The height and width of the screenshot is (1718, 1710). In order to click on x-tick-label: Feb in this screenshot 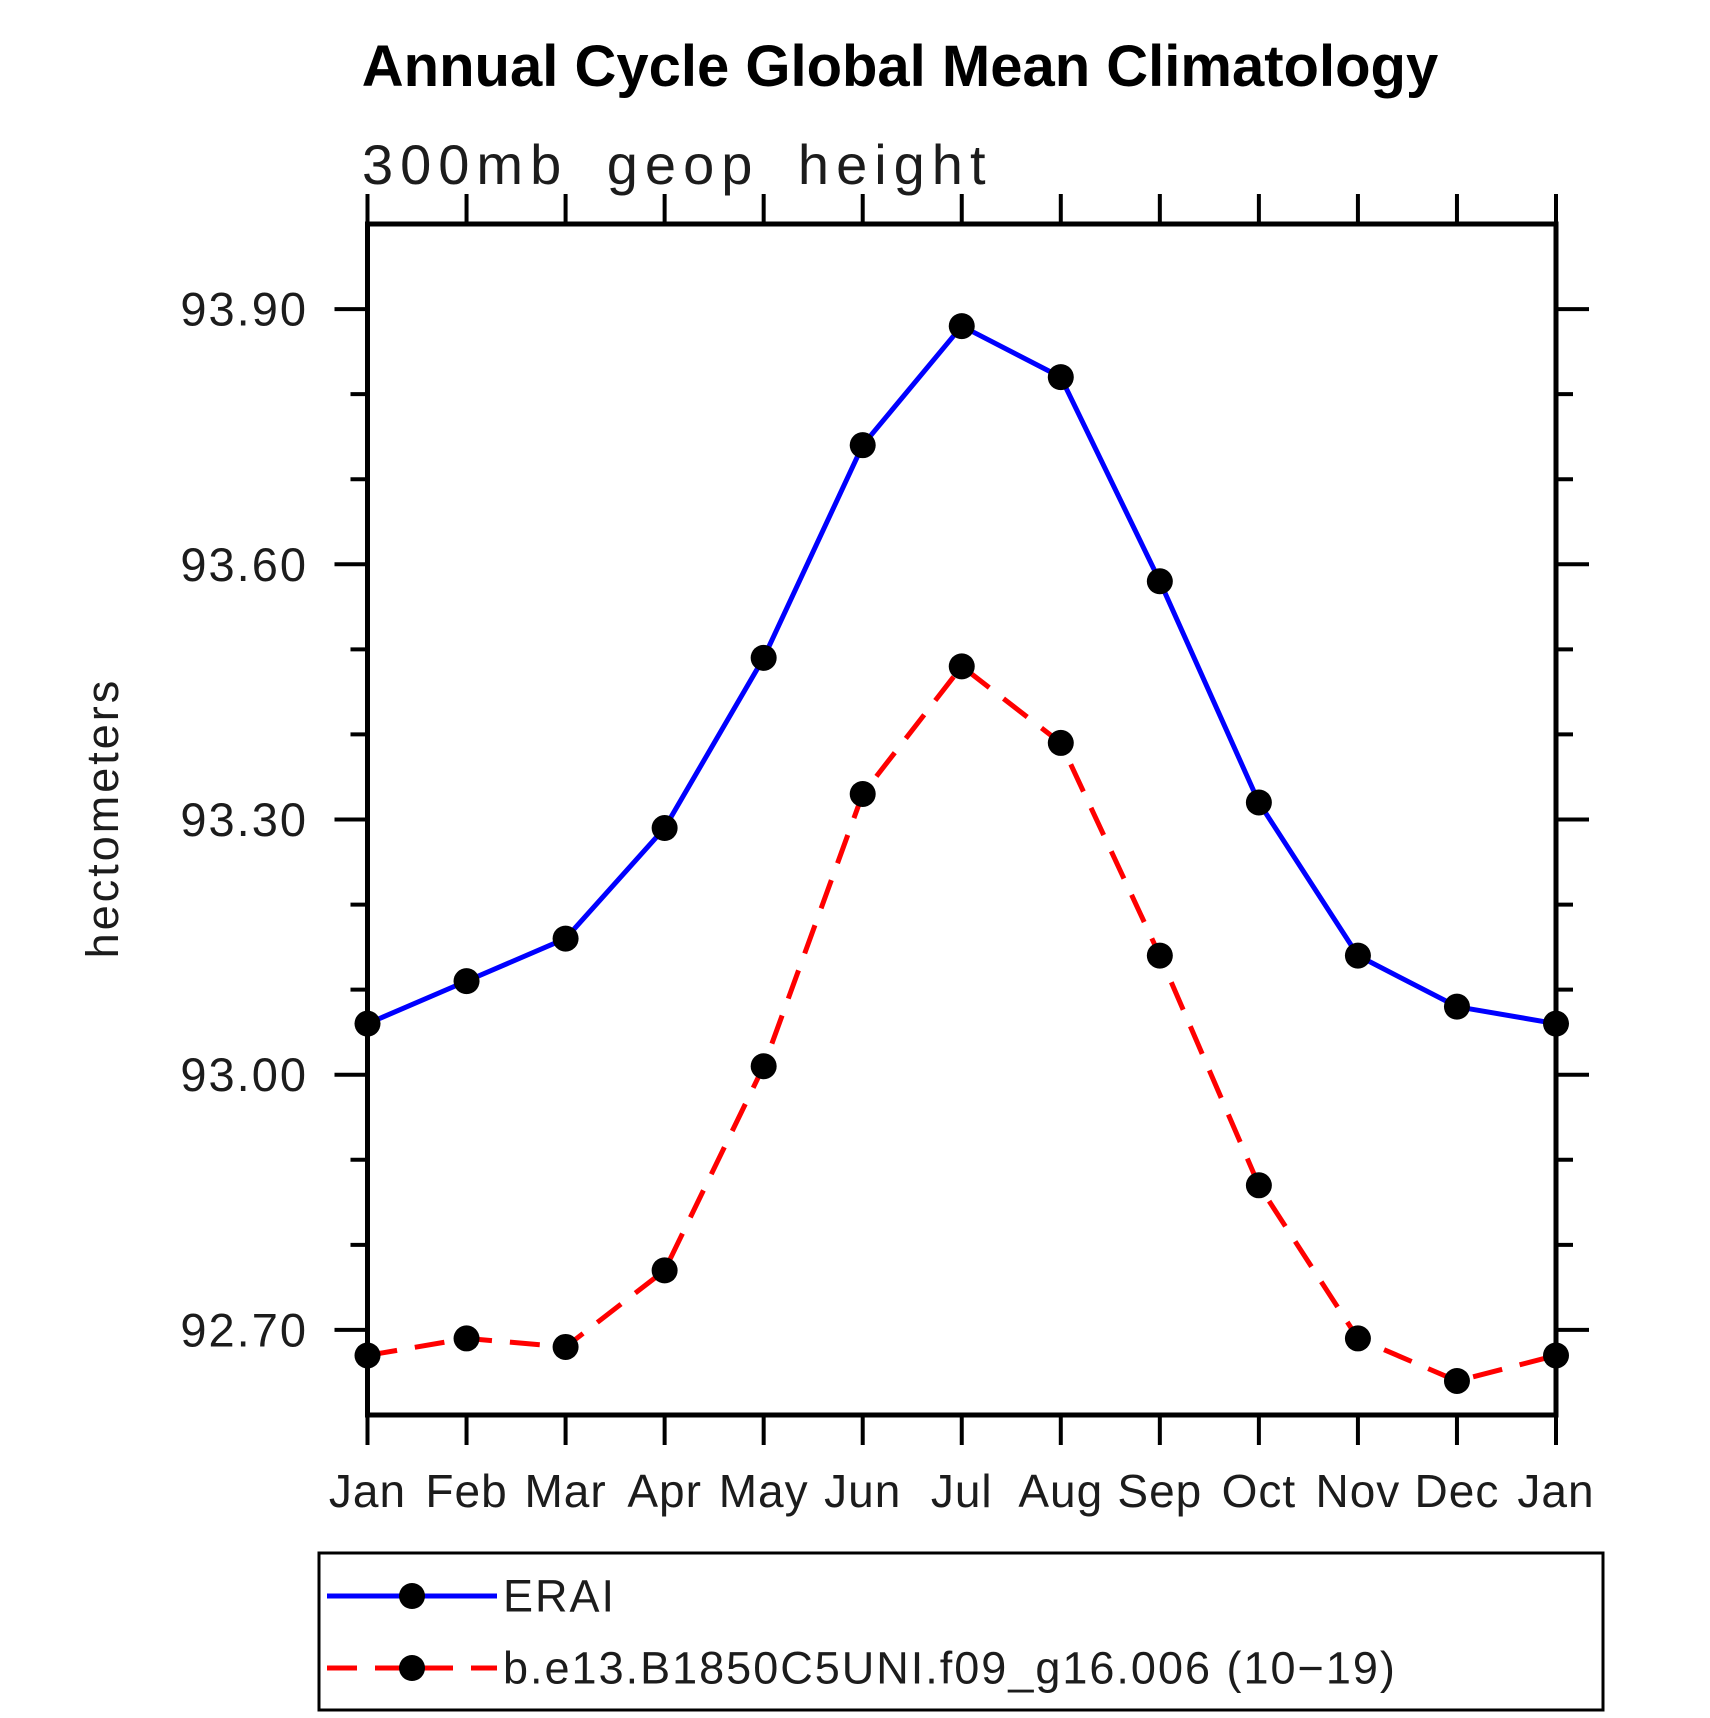, I will do `click(466, 1491)`.